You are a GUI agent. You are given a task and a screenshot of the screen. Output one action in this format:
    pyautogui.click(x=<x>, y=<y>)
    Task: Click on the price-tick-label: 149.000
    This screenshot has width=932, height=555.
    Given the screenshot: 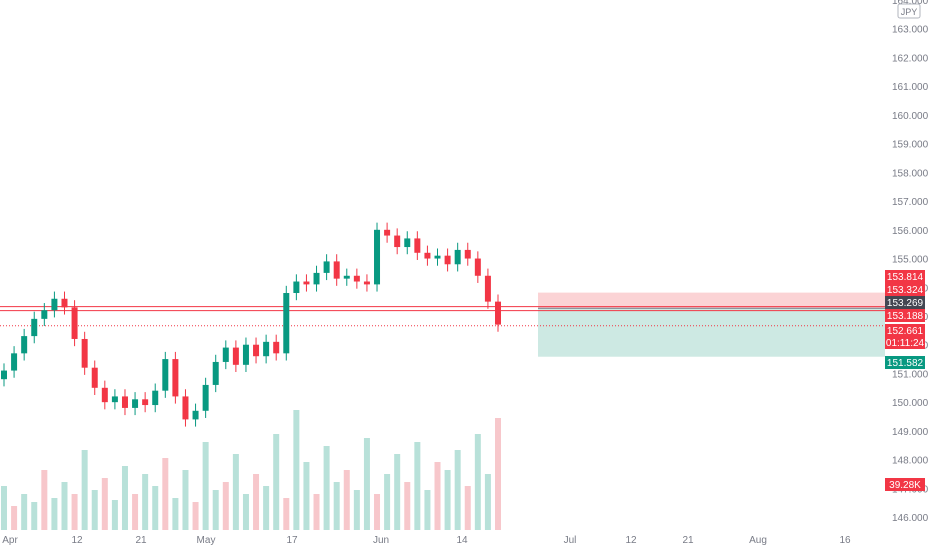 What is the action you would take?
    pyautogui.click(x=910, y=432)
    